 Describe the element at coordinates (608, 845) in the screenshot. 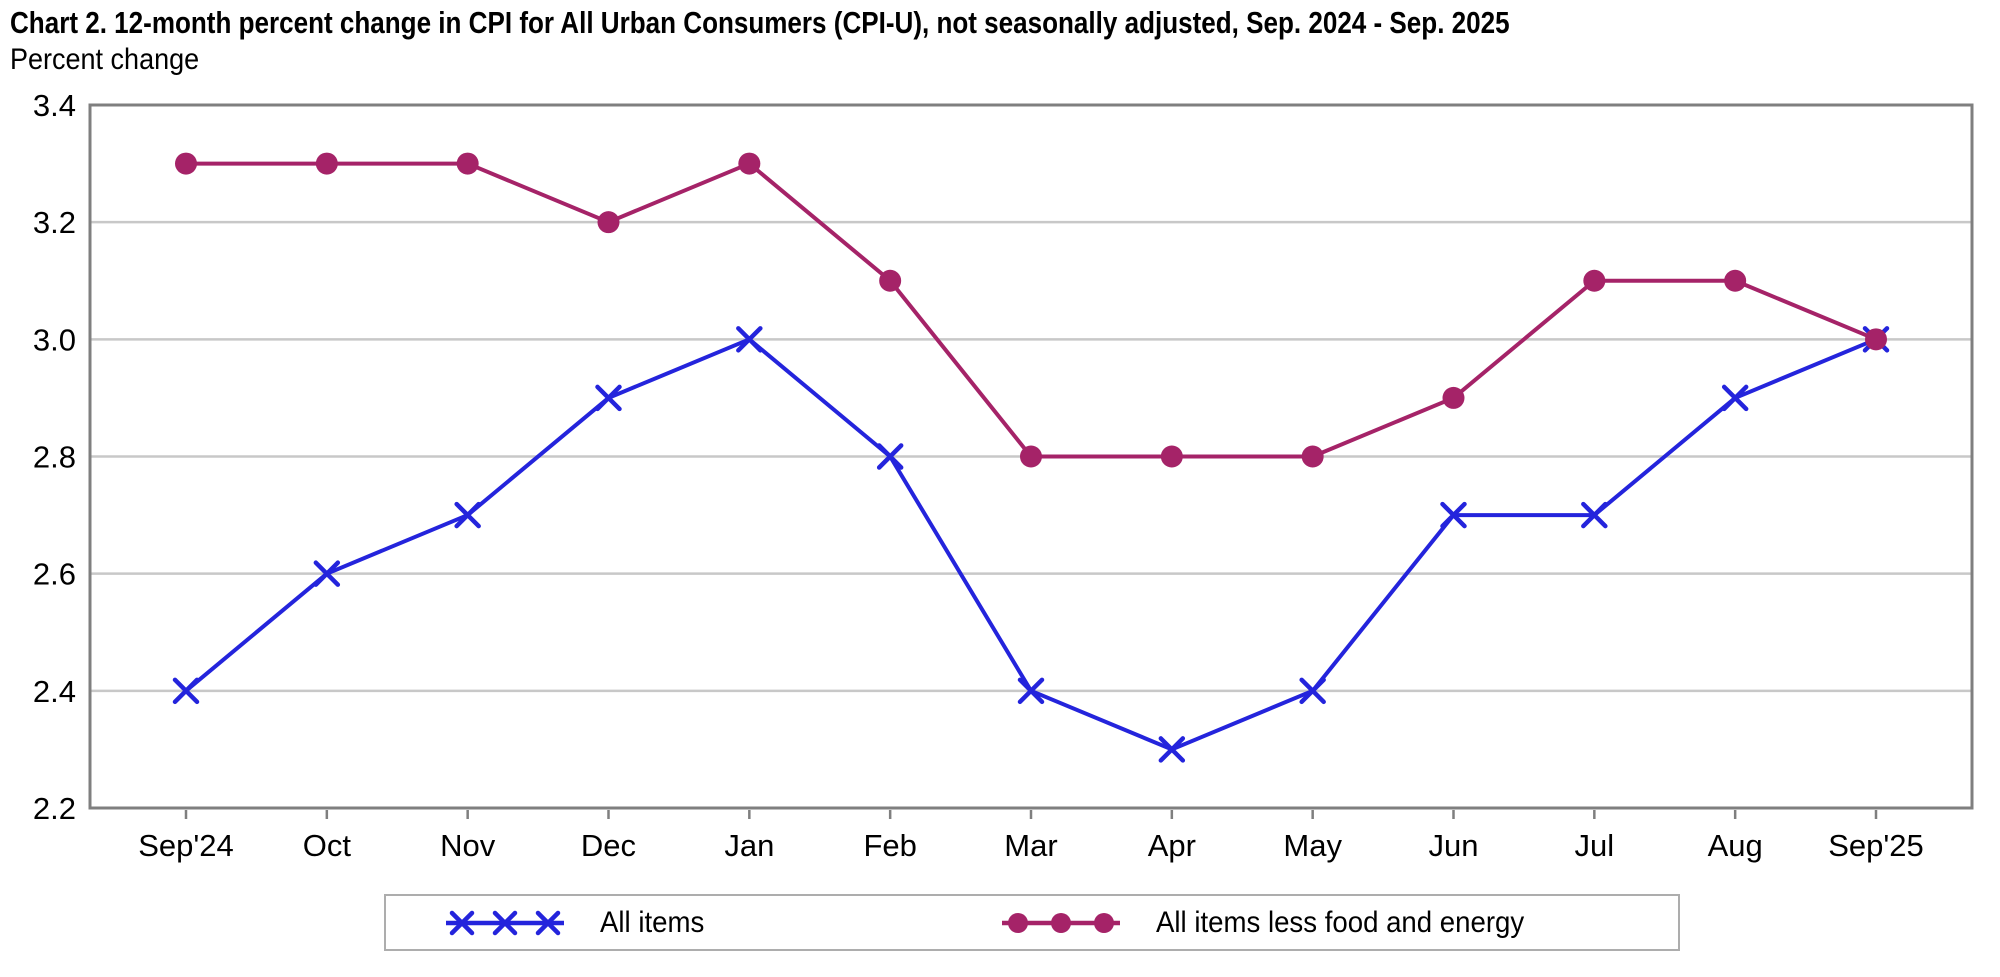

I see `x-tick-label: Dec` at that location.